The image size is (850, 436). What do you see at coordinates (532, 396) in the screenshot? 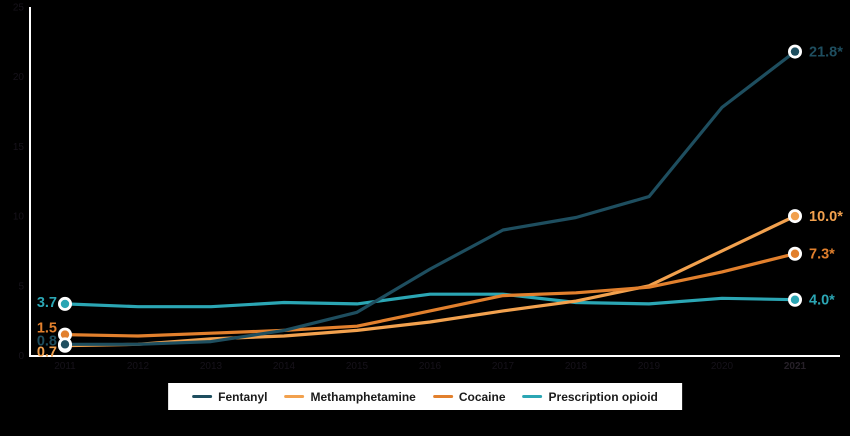
I see `legend-swatch-prescription-opioid` at bounding box center [532, 396].